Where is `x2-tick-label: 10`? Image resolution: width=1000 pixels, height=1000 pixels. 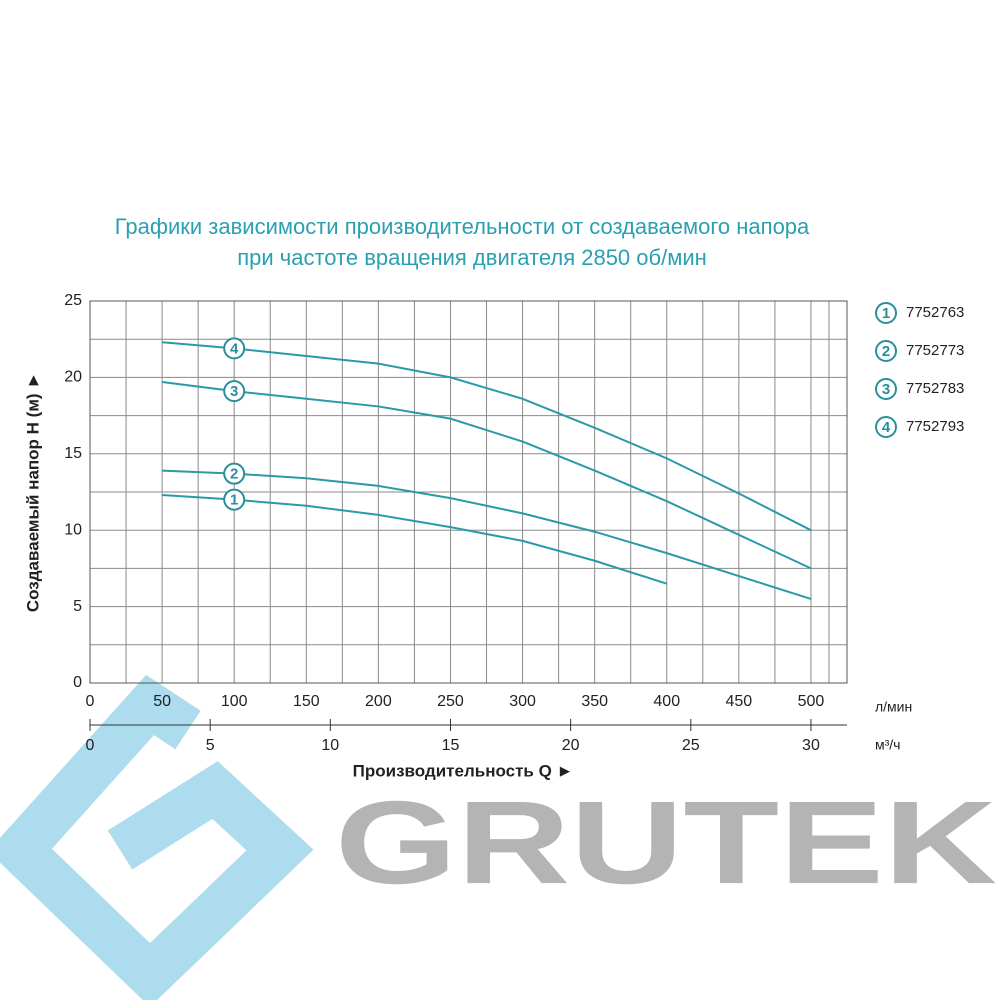 x2-tick-label: 10 is located at coordinates (330, 745).